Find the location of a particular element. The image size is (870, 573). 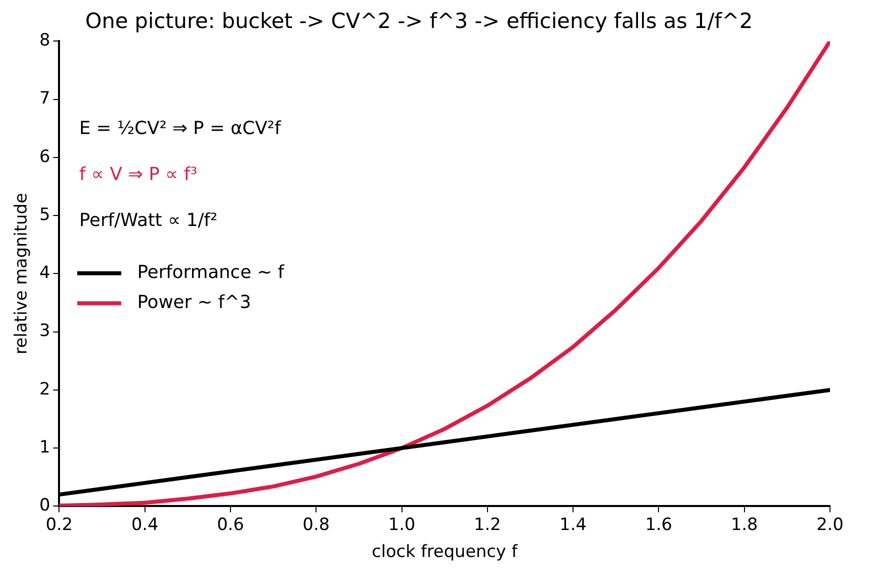

x-tick-label: 1.2 is located at coordinates (487, 524).